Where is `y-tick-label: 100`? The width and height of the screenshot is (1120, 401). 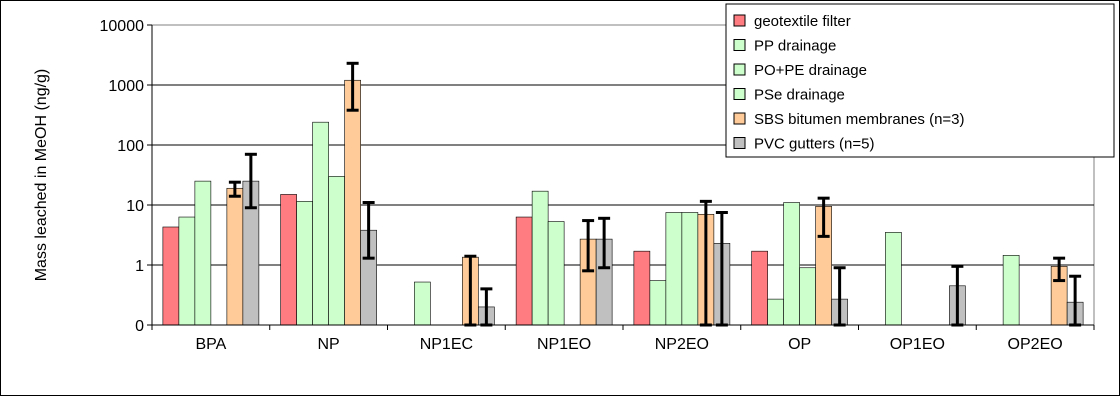
y-tick-label: 100 is located at coordinates (130, 146).